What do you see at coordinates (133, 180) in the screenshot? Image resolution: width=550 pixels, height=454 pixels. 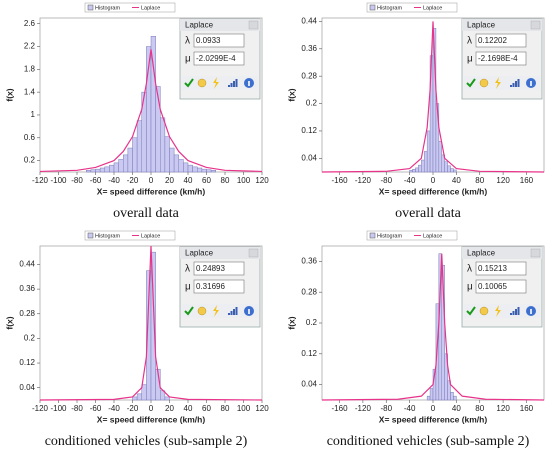 I see `x-tick-label: -20` at bounding box center [133, 180].